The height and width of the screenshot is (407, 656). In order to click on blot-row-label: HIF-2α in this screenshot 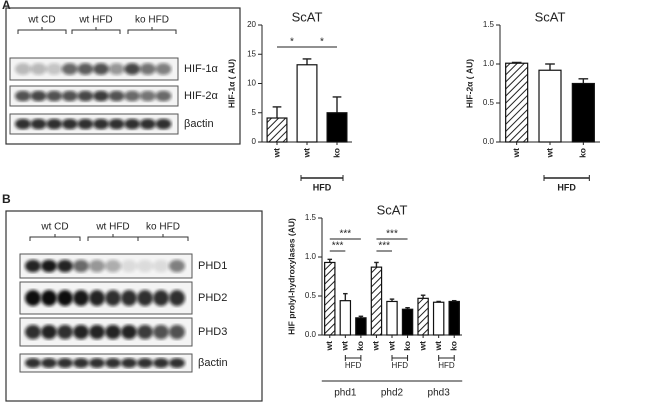, I will do `click(201, 96)`.